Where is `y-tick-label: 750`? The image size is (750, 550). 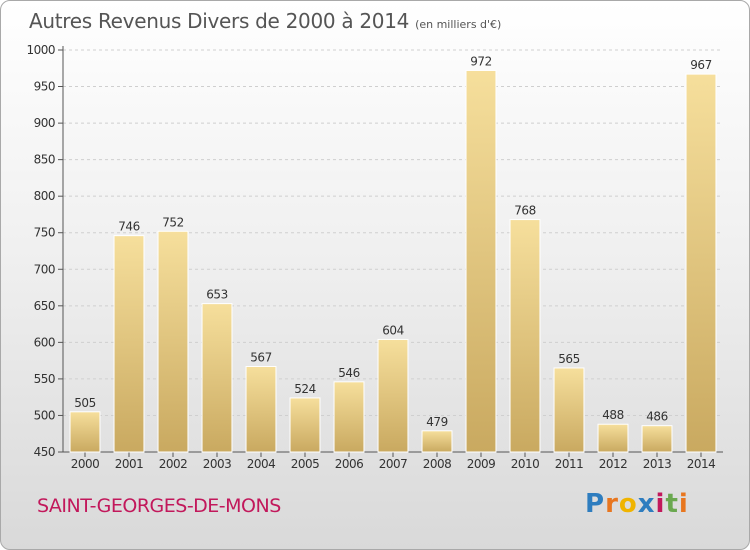
y-tick-label: 750 is located at coordinates (44, 233).